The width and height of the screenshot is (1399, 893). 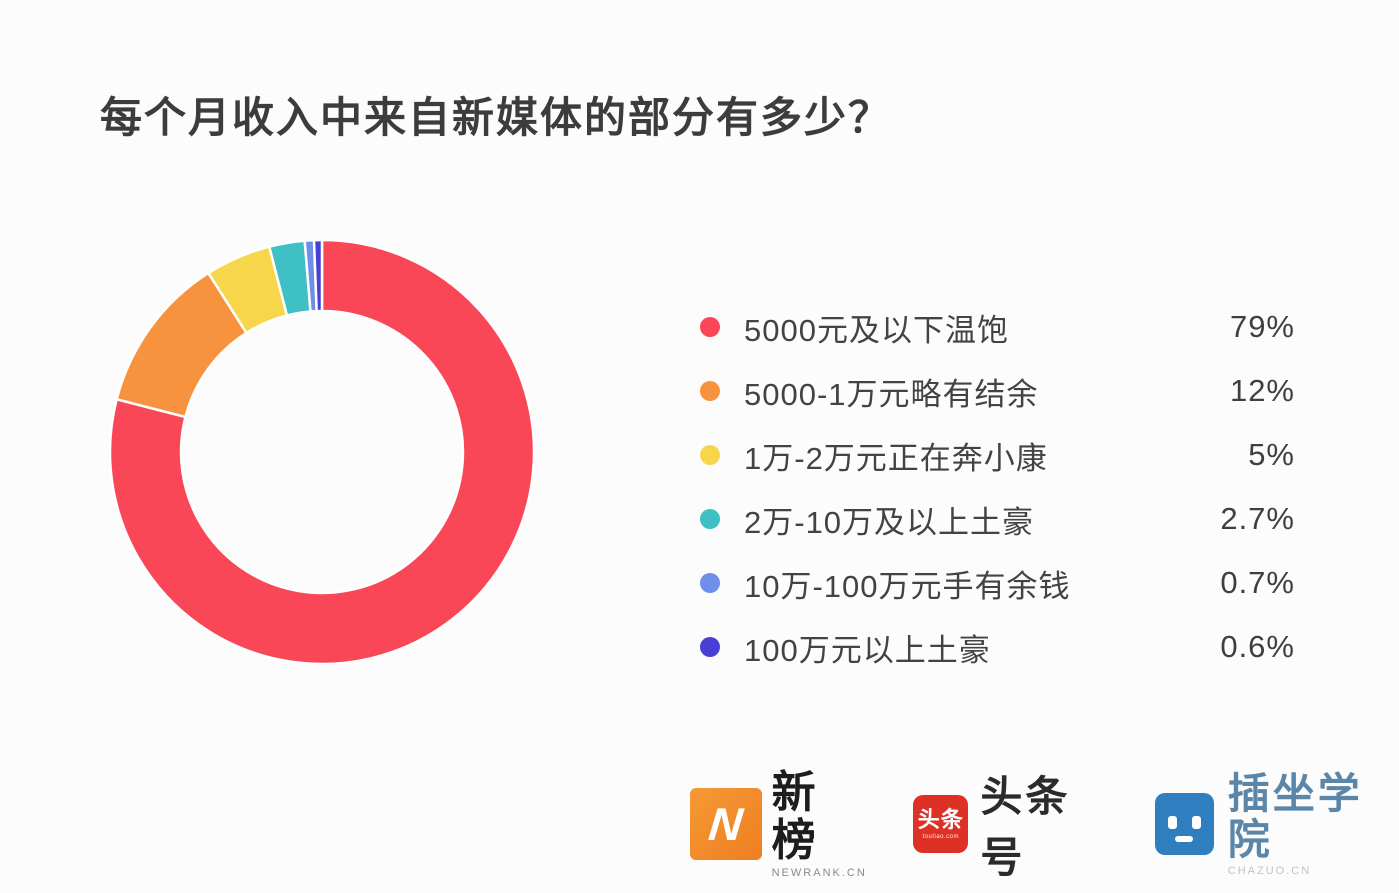 What do you see at coordinates (876, 330) in the screenshot?
I see `legend-label: 5000元及以下温饱` at bounding box center [876, 330].